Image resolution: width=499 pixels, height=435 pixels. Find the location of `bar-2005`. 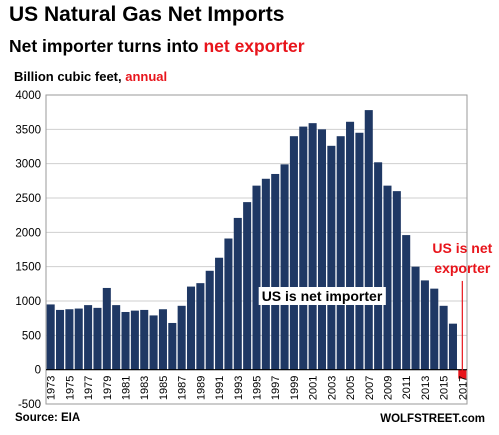

bar-2005 is located at coordinates (350, 245).